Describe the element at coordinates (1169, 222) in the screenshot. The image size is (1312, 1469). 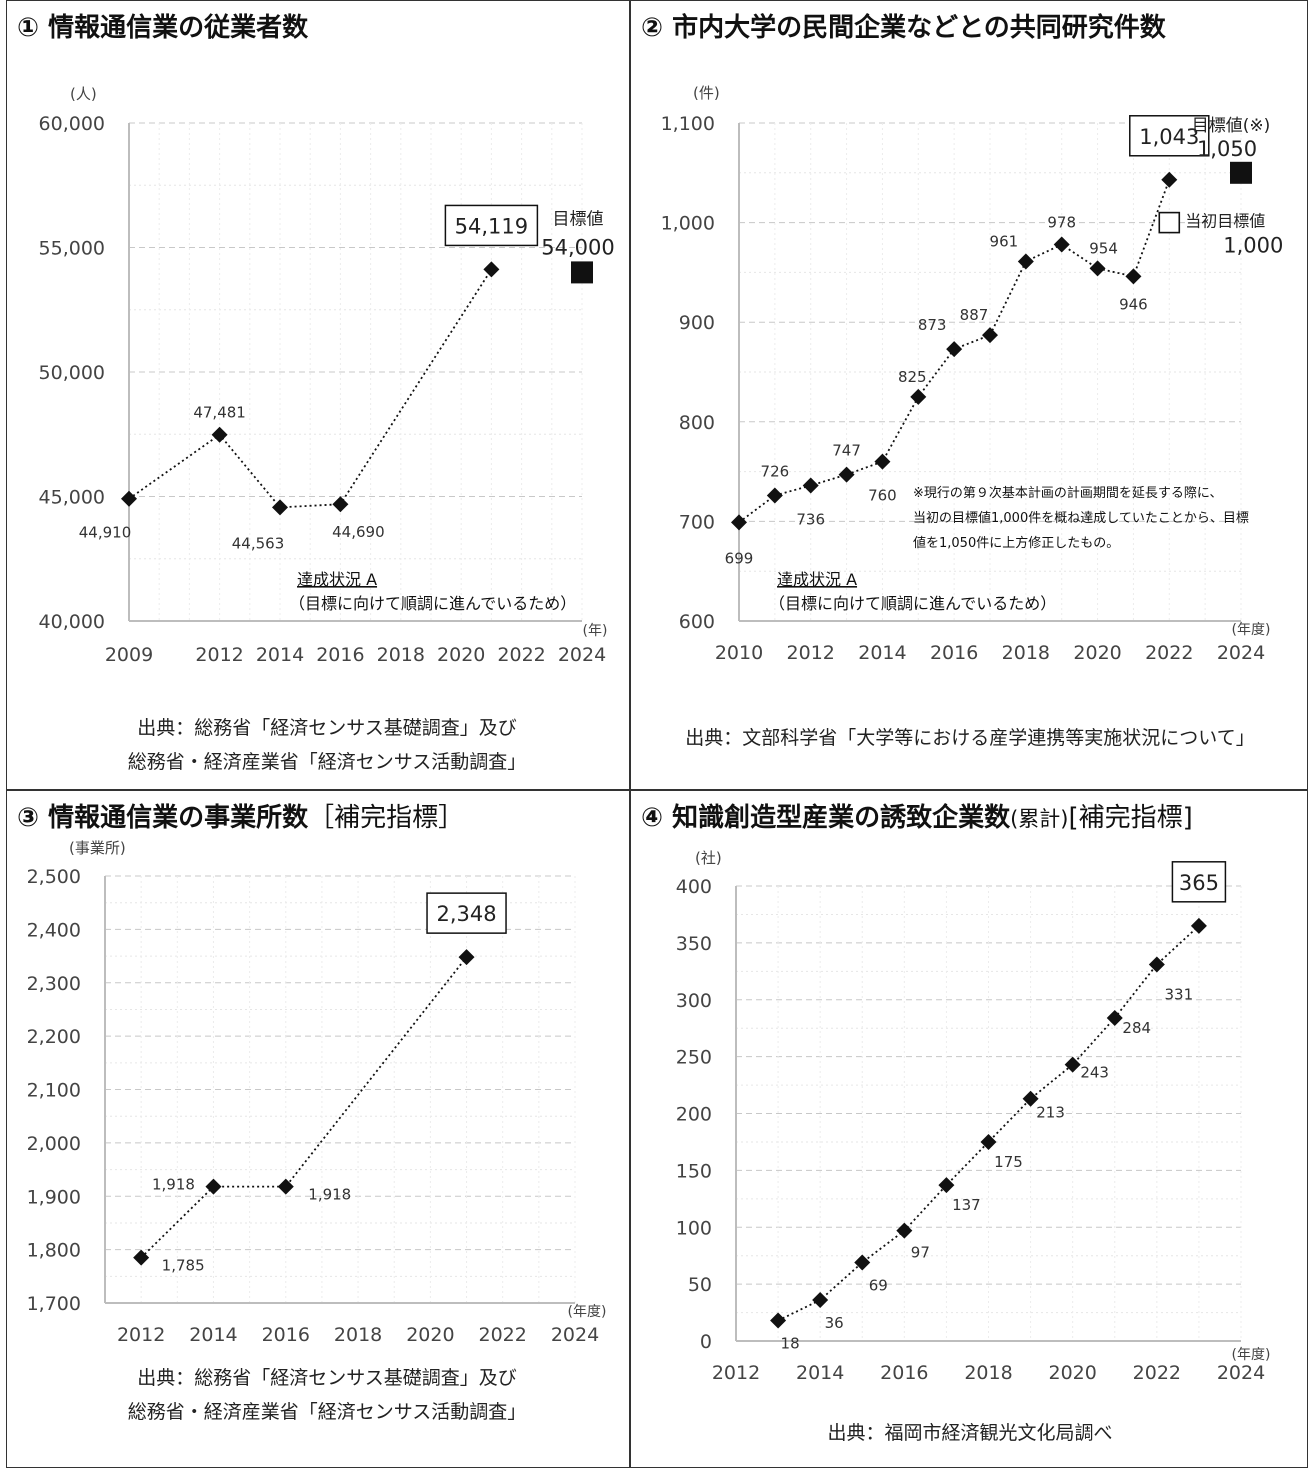
I see `initial-target-marker` at that location.